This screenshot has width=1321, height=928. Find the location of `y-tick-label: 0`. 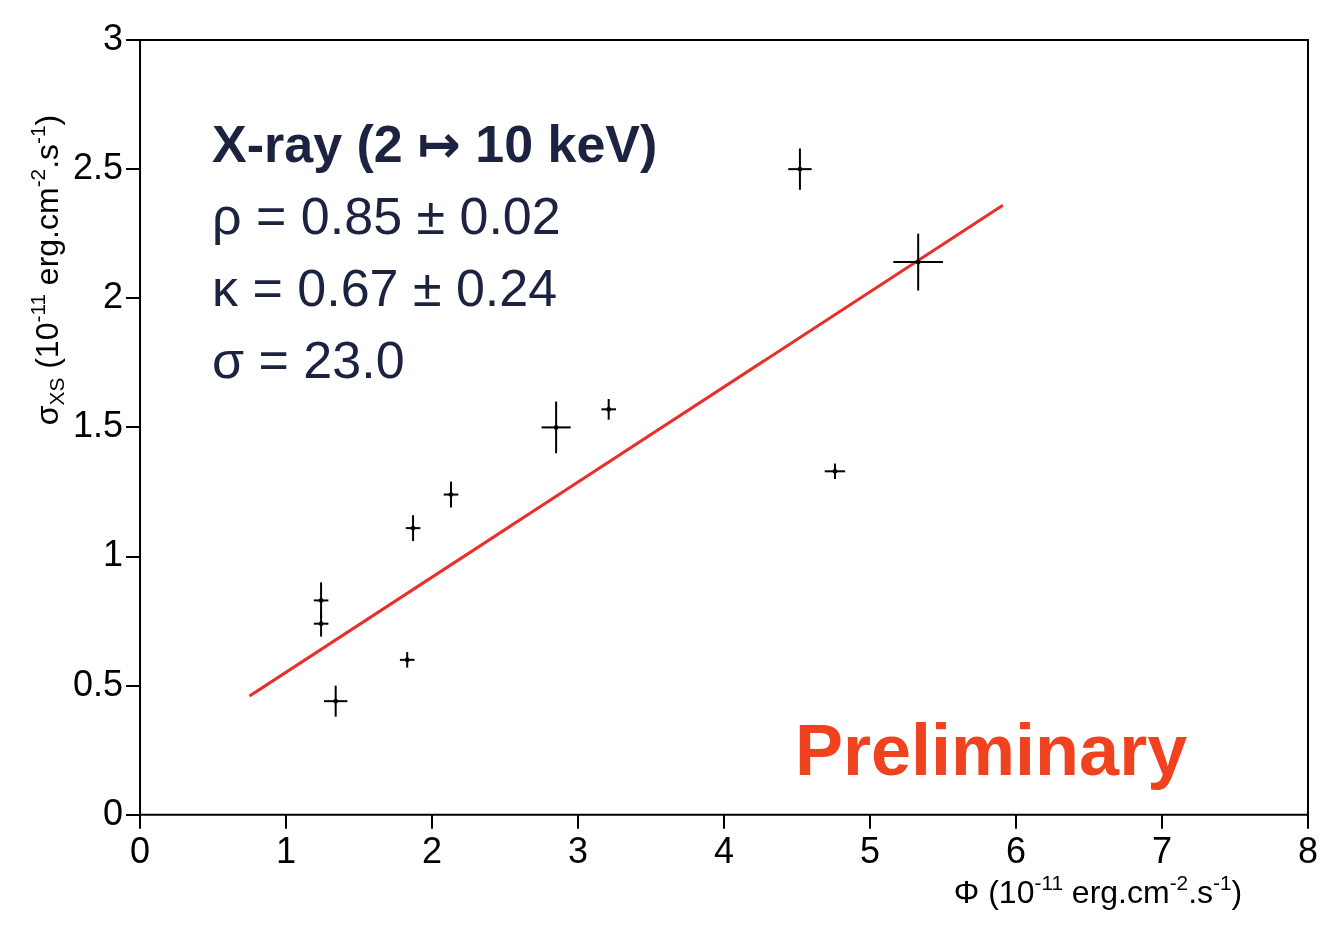

y-tick-label: 0 is located at coordinates (113, 812).